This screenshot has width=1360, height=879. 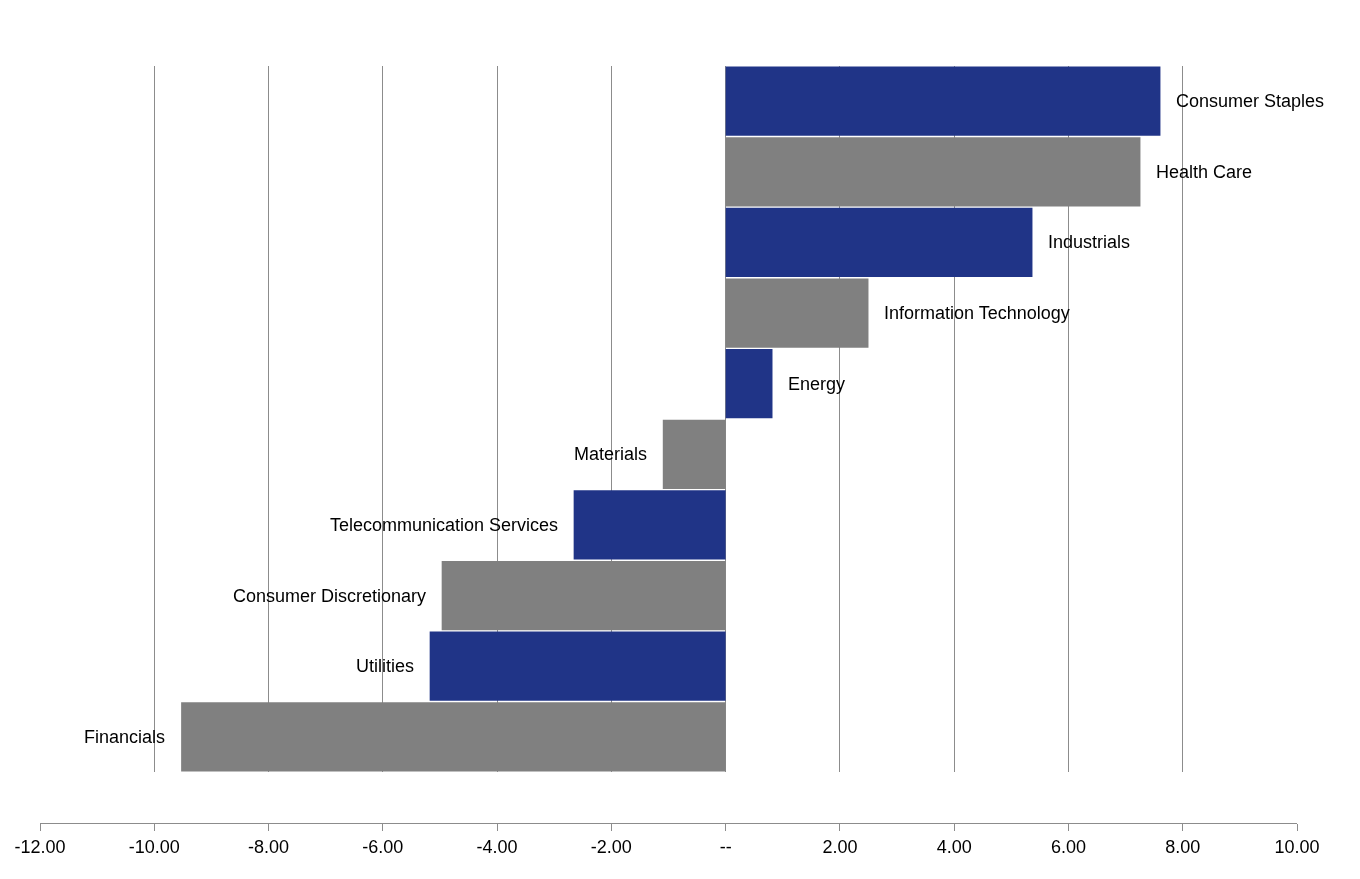 I want to click on x-tick-label: 10.00, so click(x=1297, y=846).